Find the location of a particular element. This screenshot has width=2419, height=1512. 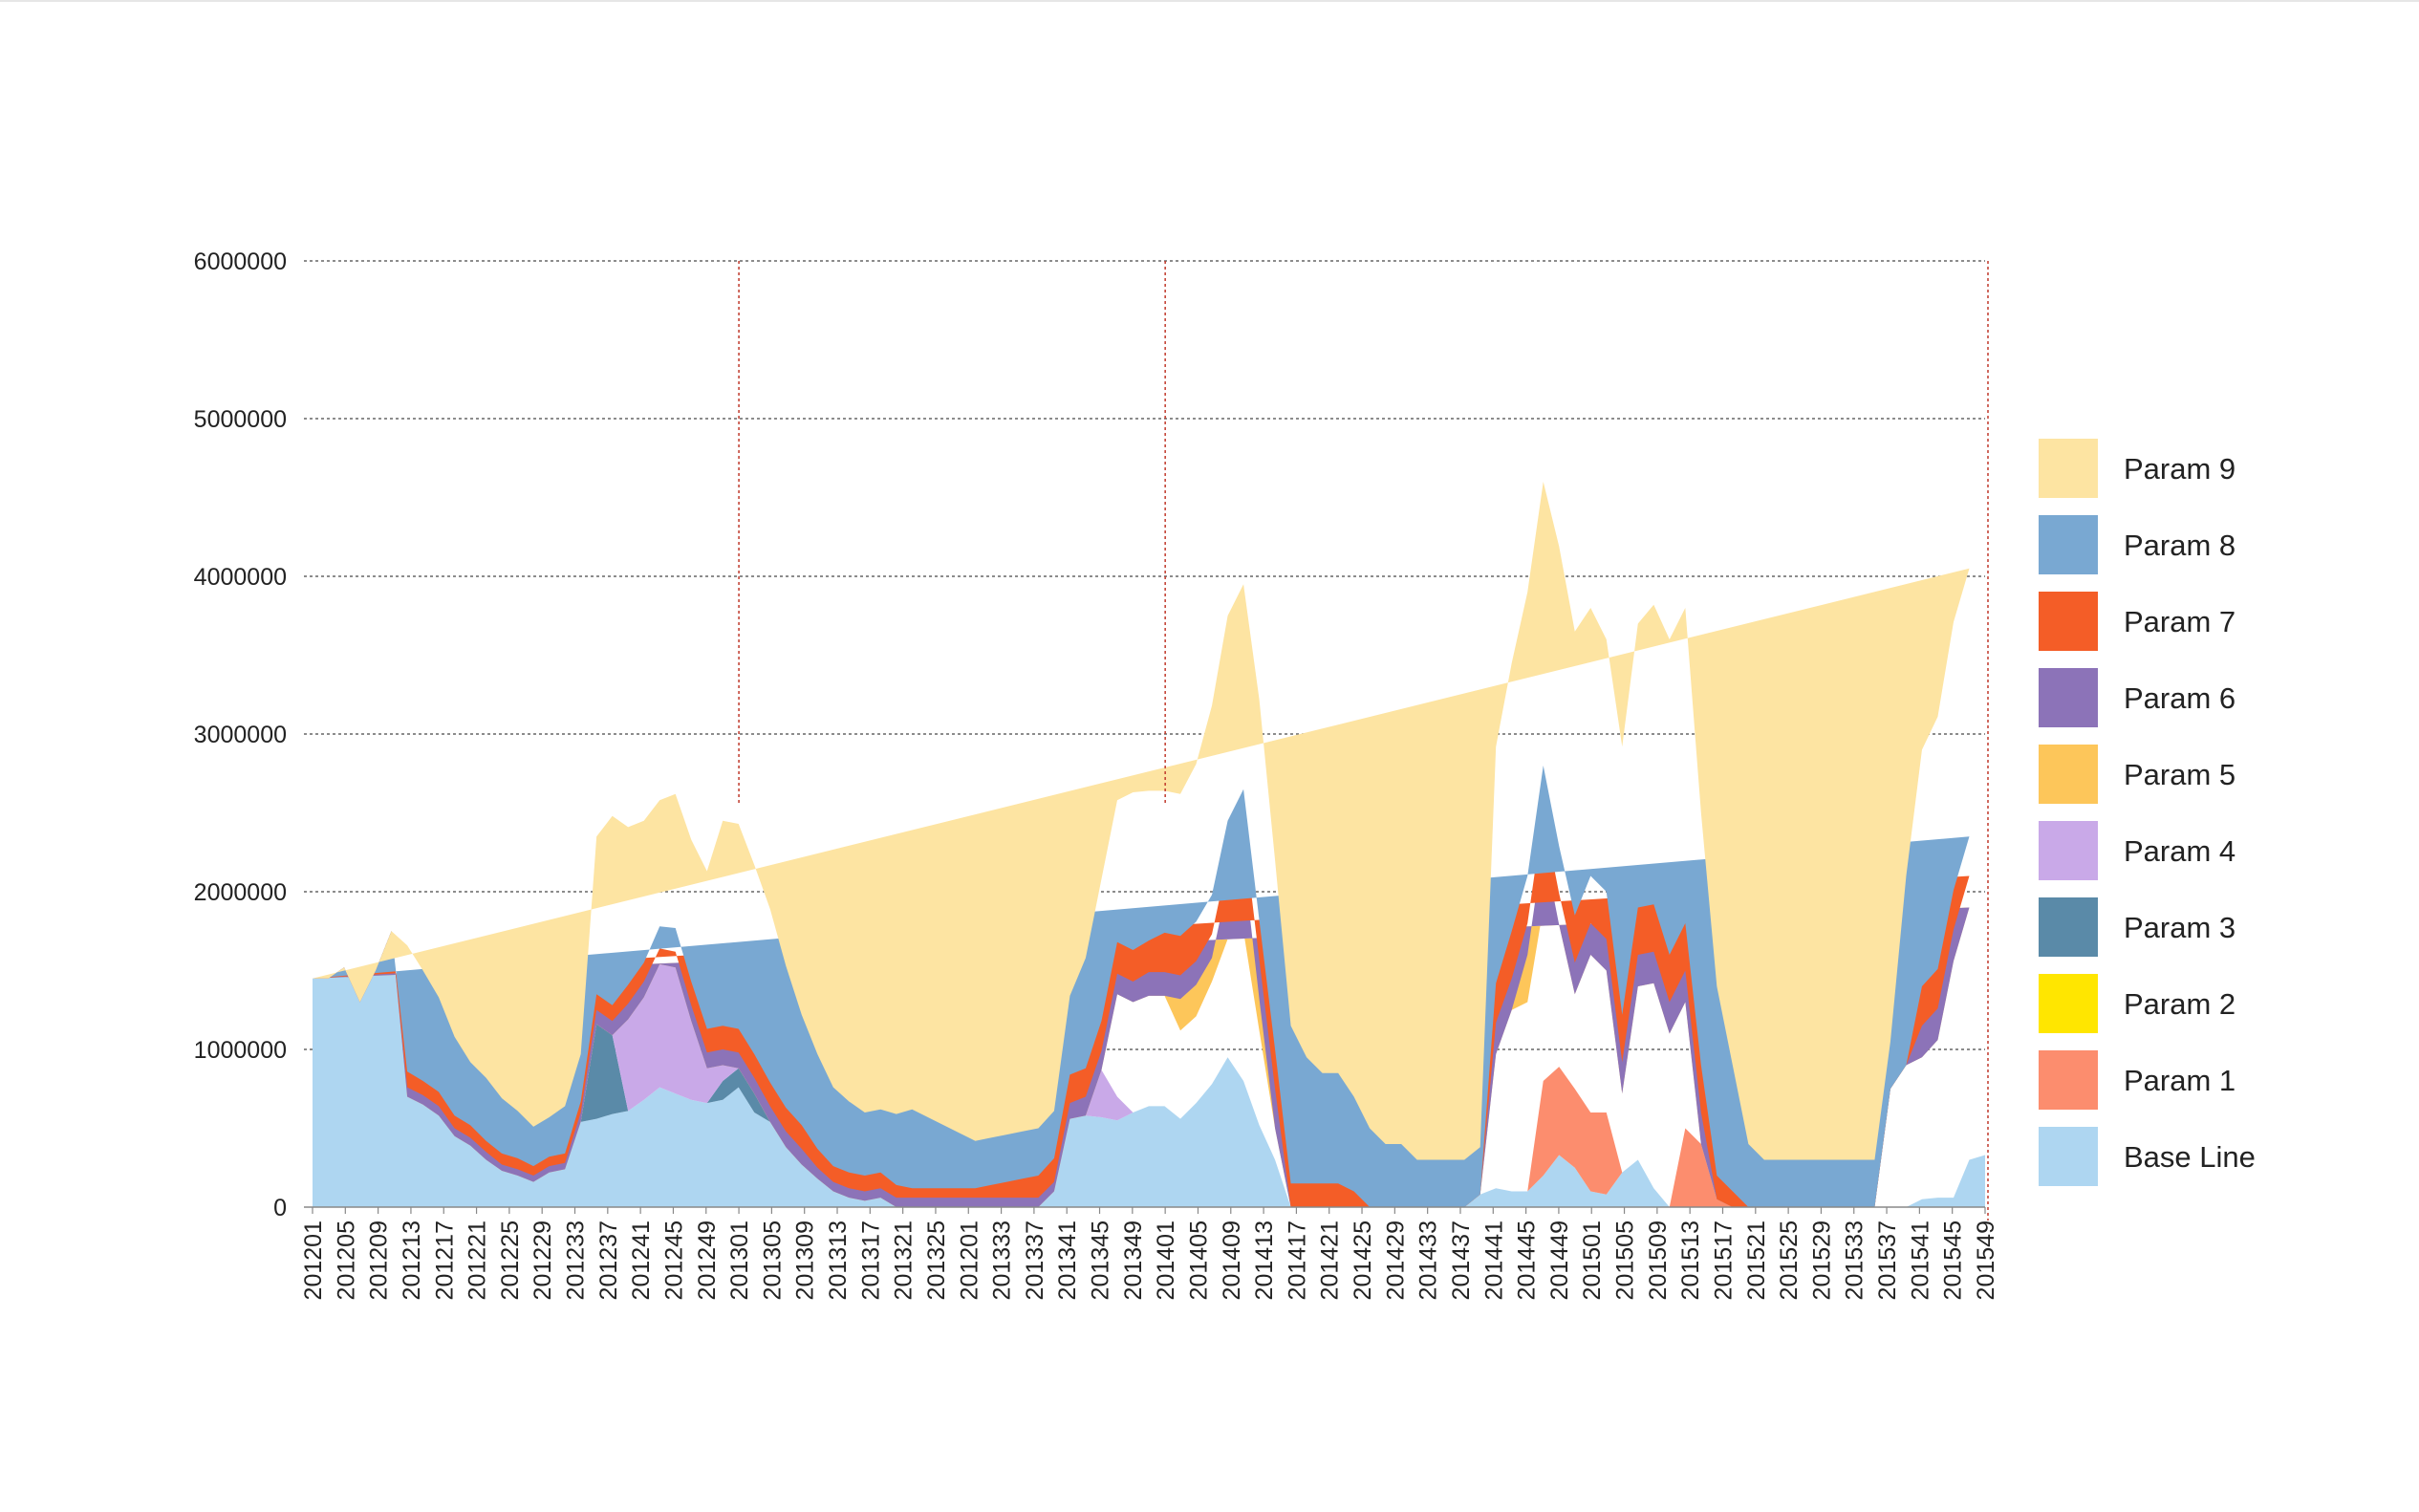

y-tick-label: 5000000 is located at coordinates (240, 419).